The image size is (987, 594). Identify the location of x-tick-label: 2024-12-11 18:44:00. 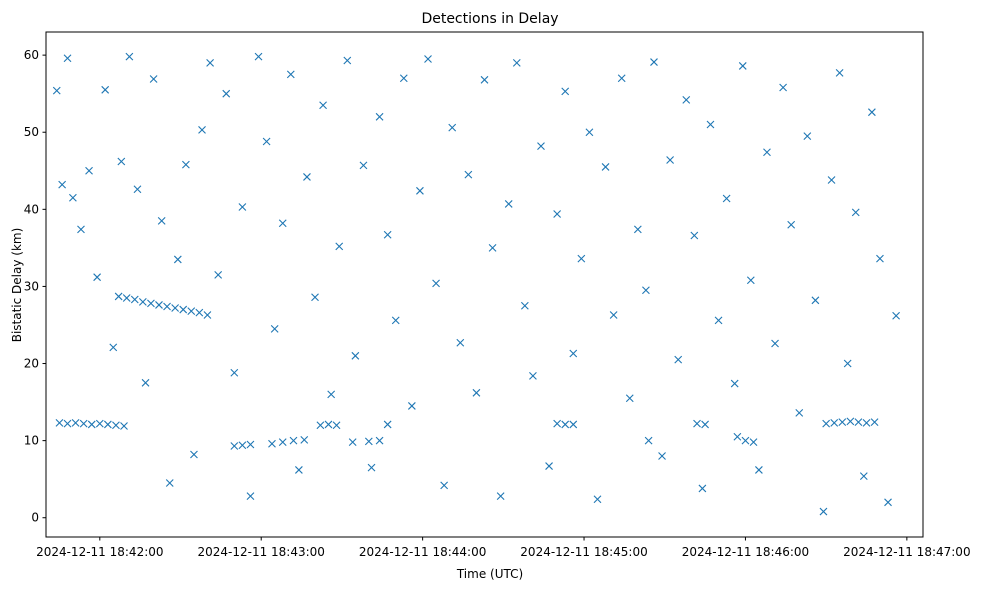
(422, 552).